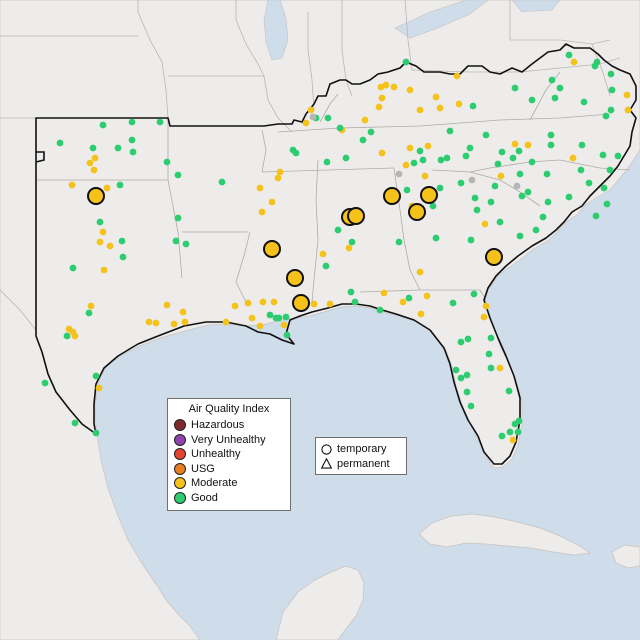  What do you see at coordinates (313, 117) in the screenshot?
I see `no-data-monitor-marker` at bounding box center [313, 117].